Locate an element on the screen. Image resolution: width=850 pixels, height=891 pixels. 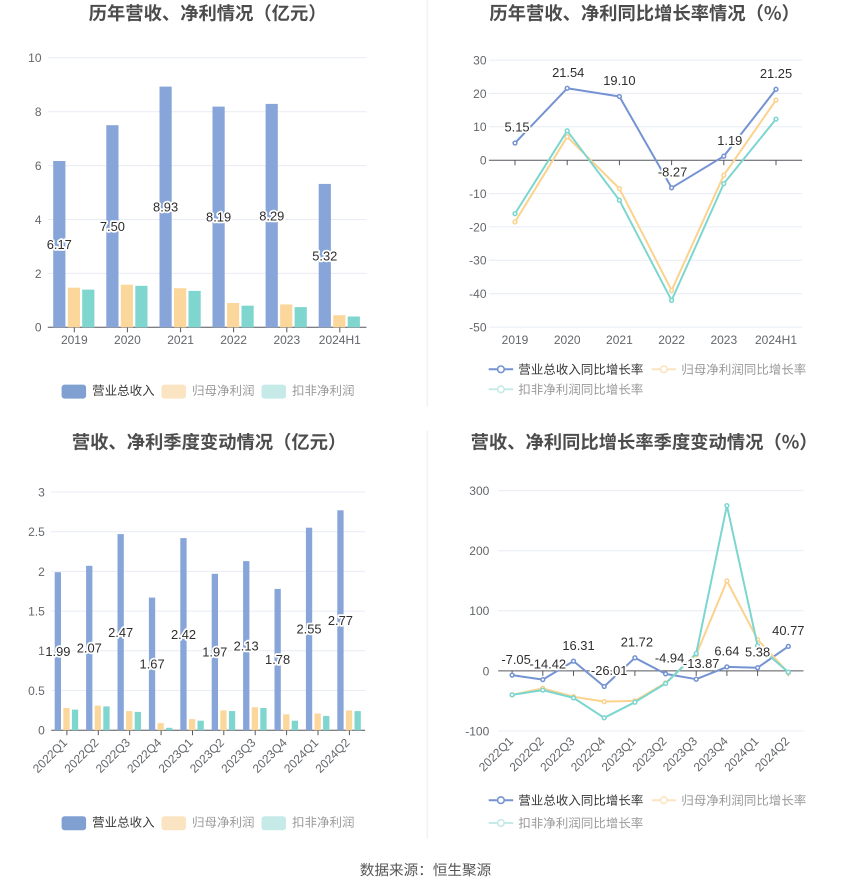
svg-text: 1 is located at coordinates (41, 651).